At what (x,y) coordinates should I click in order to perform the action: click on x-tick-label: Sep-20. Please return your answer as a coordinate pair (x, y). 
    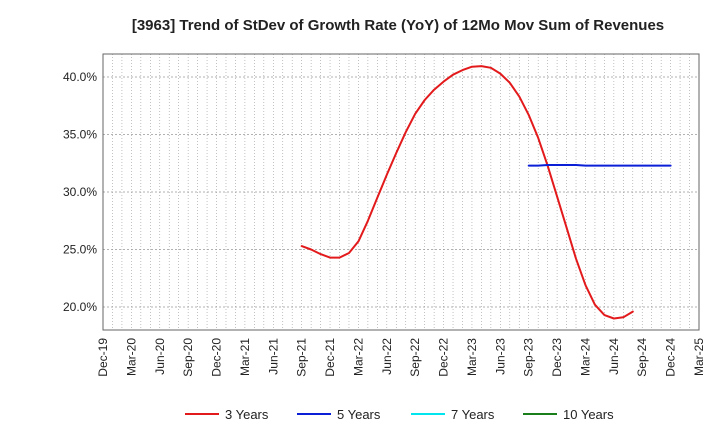
    Looking at the image, I should click on (188, 357).